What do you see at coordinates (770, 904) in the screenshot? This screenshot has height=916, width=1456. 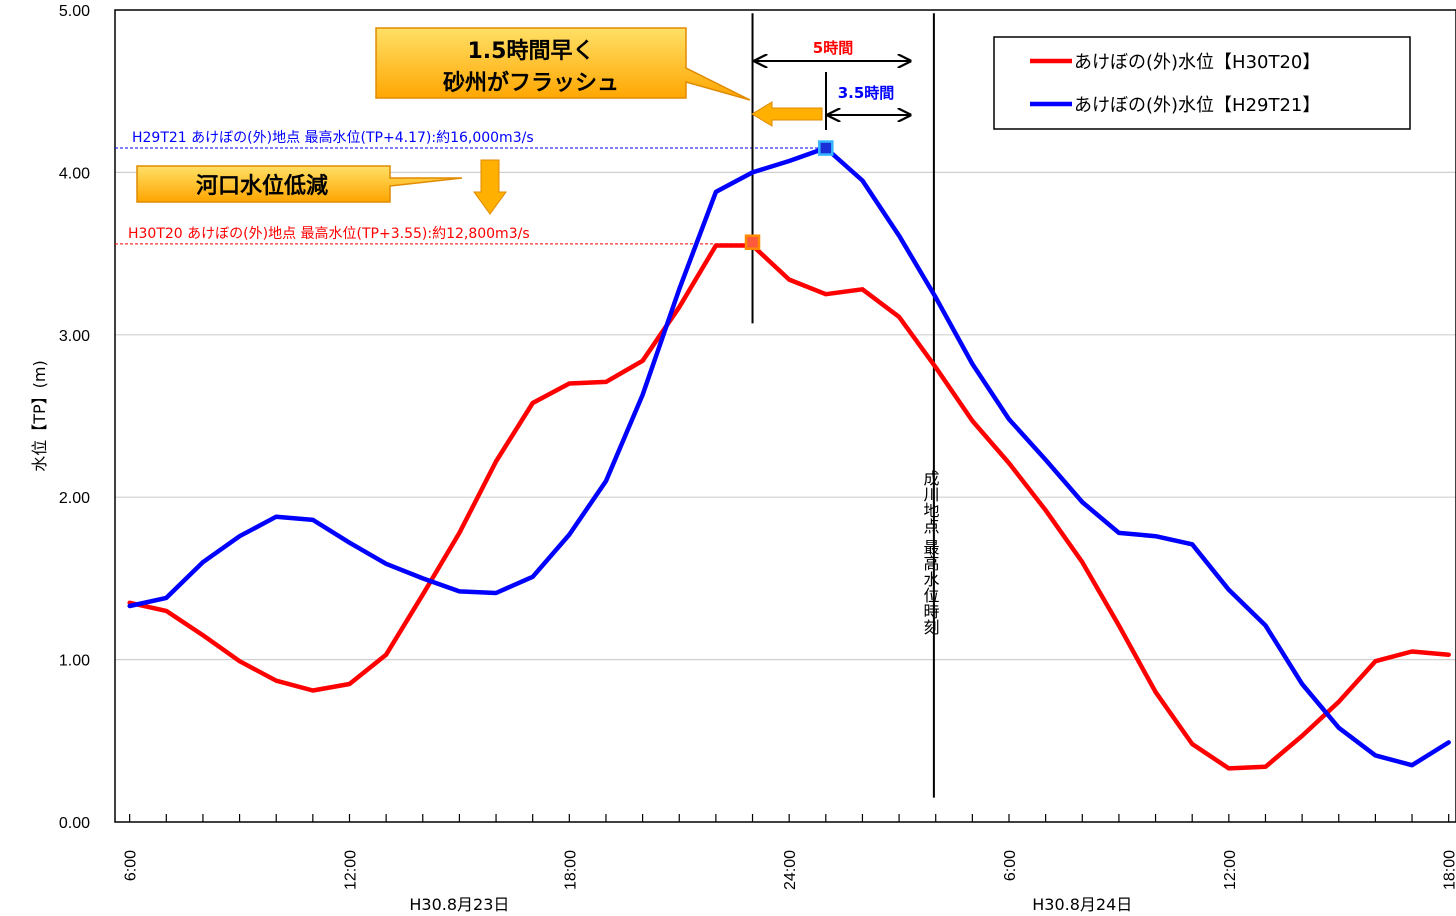 I see `date-labels: H30.8月23日 H30.8月24日` at bounding box center [770, 904].